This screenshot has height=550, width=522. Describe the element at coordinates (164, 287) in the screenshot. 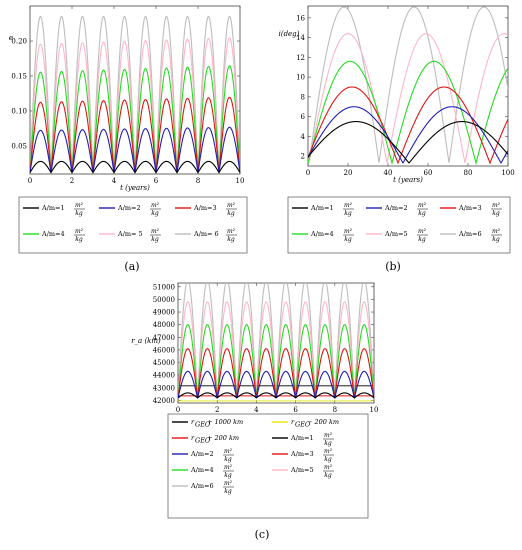

I see `y-tick-label: 51000` at that location.